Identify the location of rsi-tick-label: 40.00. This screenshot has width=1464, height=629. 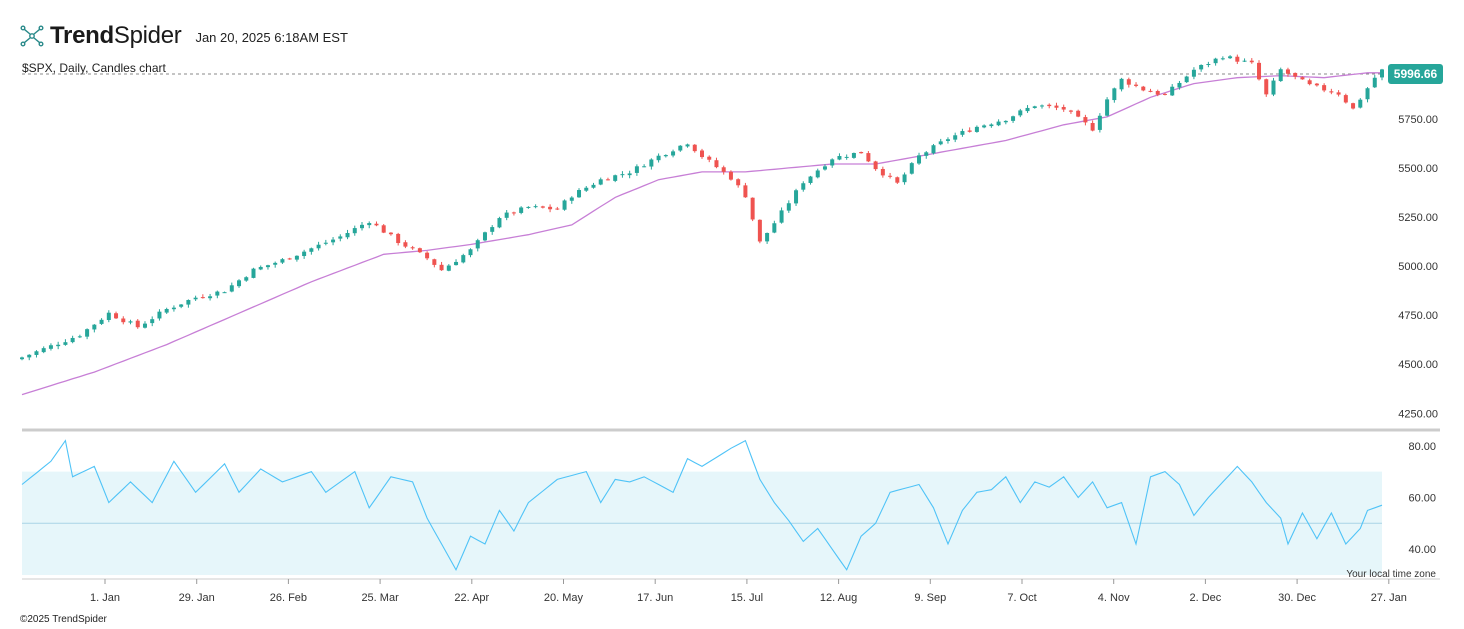
(1422, 550).